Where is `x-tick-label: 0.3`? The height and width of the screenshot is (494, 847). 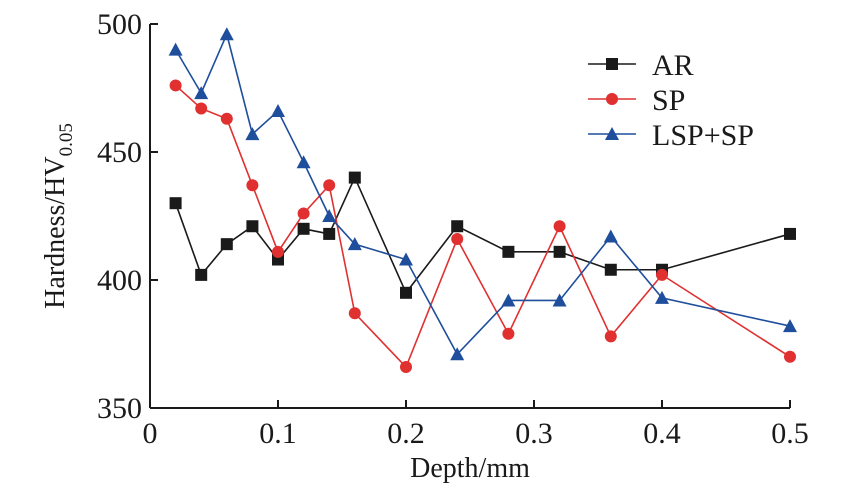 x-tick-label: 0.3 is located at coordinates (534, 433).